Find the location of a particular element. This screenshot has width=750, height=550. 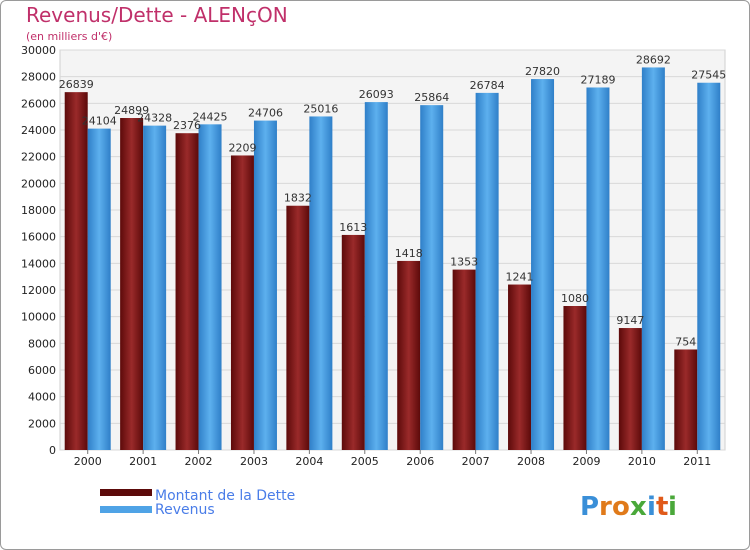

data-label-revenue: 25864 is located at coordinates (431, 97).